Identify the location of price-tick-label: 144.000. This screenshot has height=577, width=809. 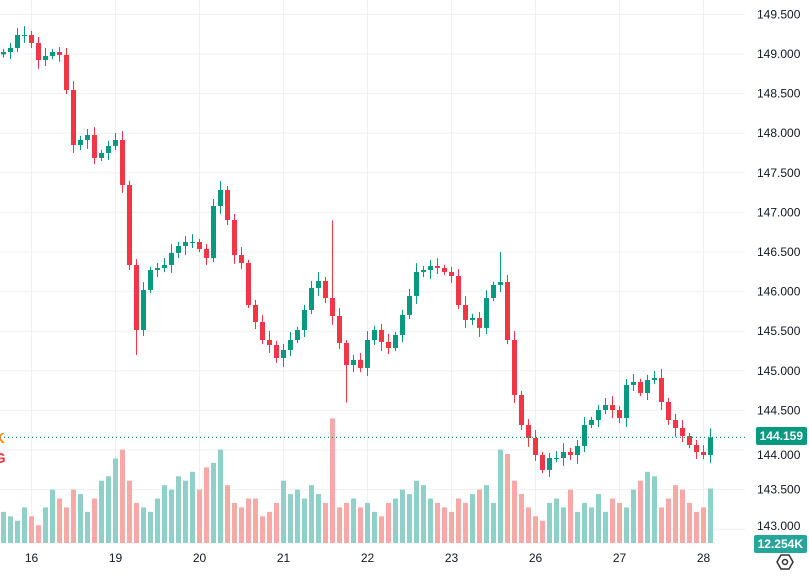
(779, 455).